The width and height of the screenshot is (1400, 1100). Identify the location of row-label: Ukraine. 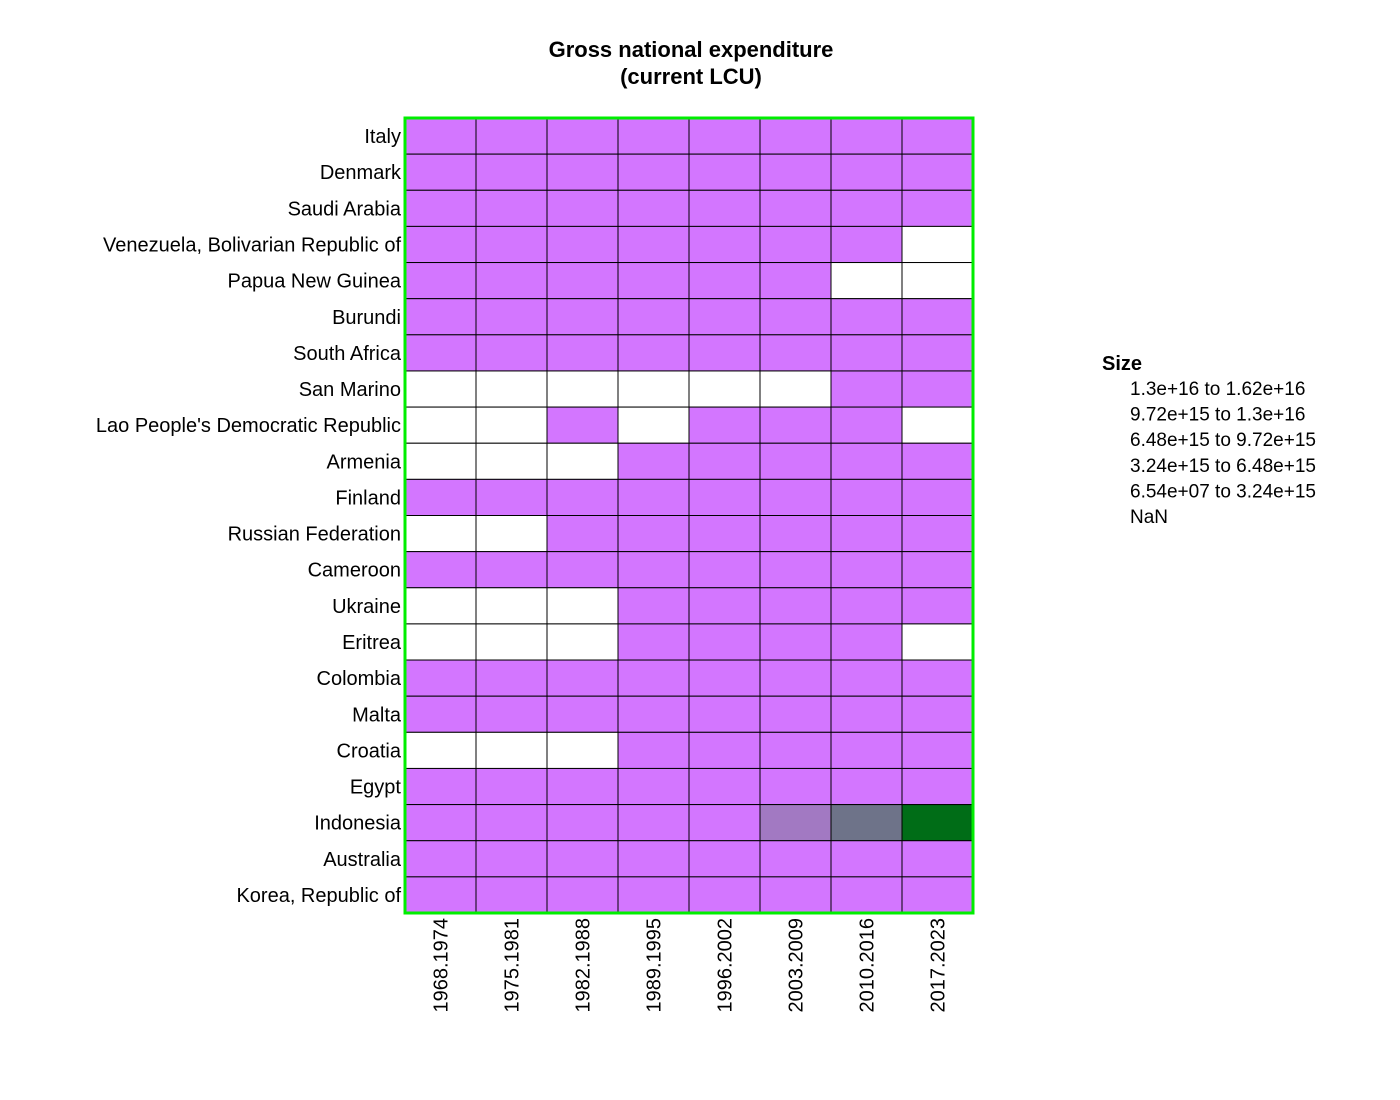
(366, 607).